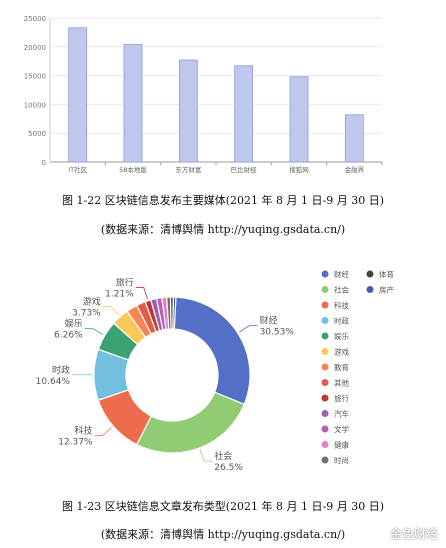 Image resolution: width=446 pixels, height=548 pixels. What do you see at coordinates (413, 534) in the screenshot?
I see `watermark-logo: 金色财经` at bounding box center [413, 534].